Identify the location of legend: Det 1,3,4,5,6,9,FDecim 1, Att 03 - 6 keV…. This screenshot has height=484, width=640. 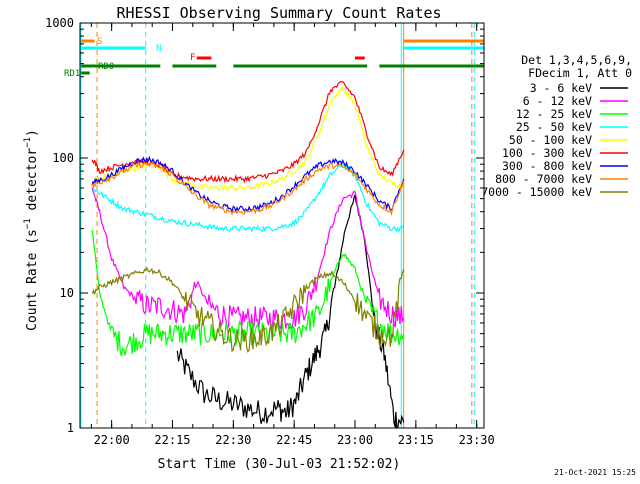
(556, 126).